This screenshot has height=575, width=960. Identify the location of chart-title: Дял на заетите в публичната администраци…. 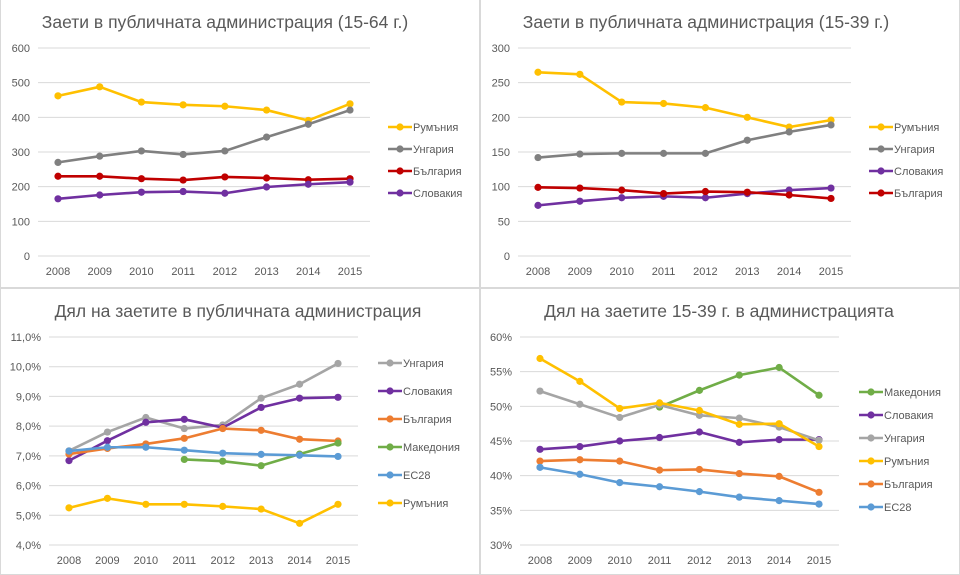
(238, 311).